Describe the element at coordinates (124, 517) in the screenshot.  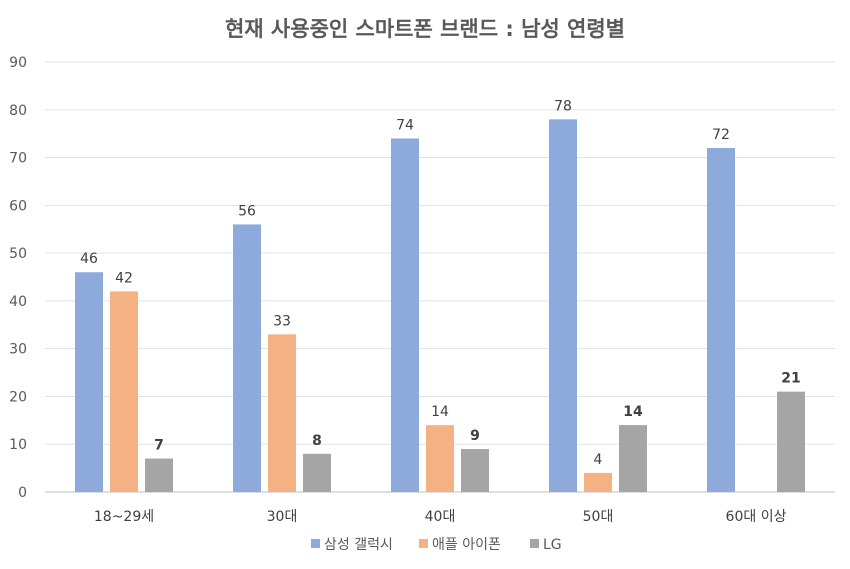
I see `x-tick-label: 18~29세` at that location.